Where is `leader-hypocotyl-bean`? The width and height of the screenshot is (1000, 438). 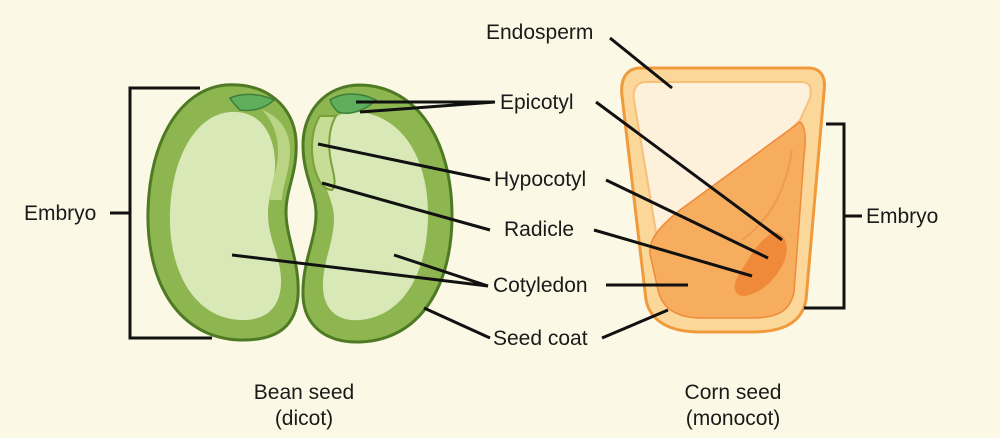 leader-hypocotyl-bean is located at coordinates (404, 162).